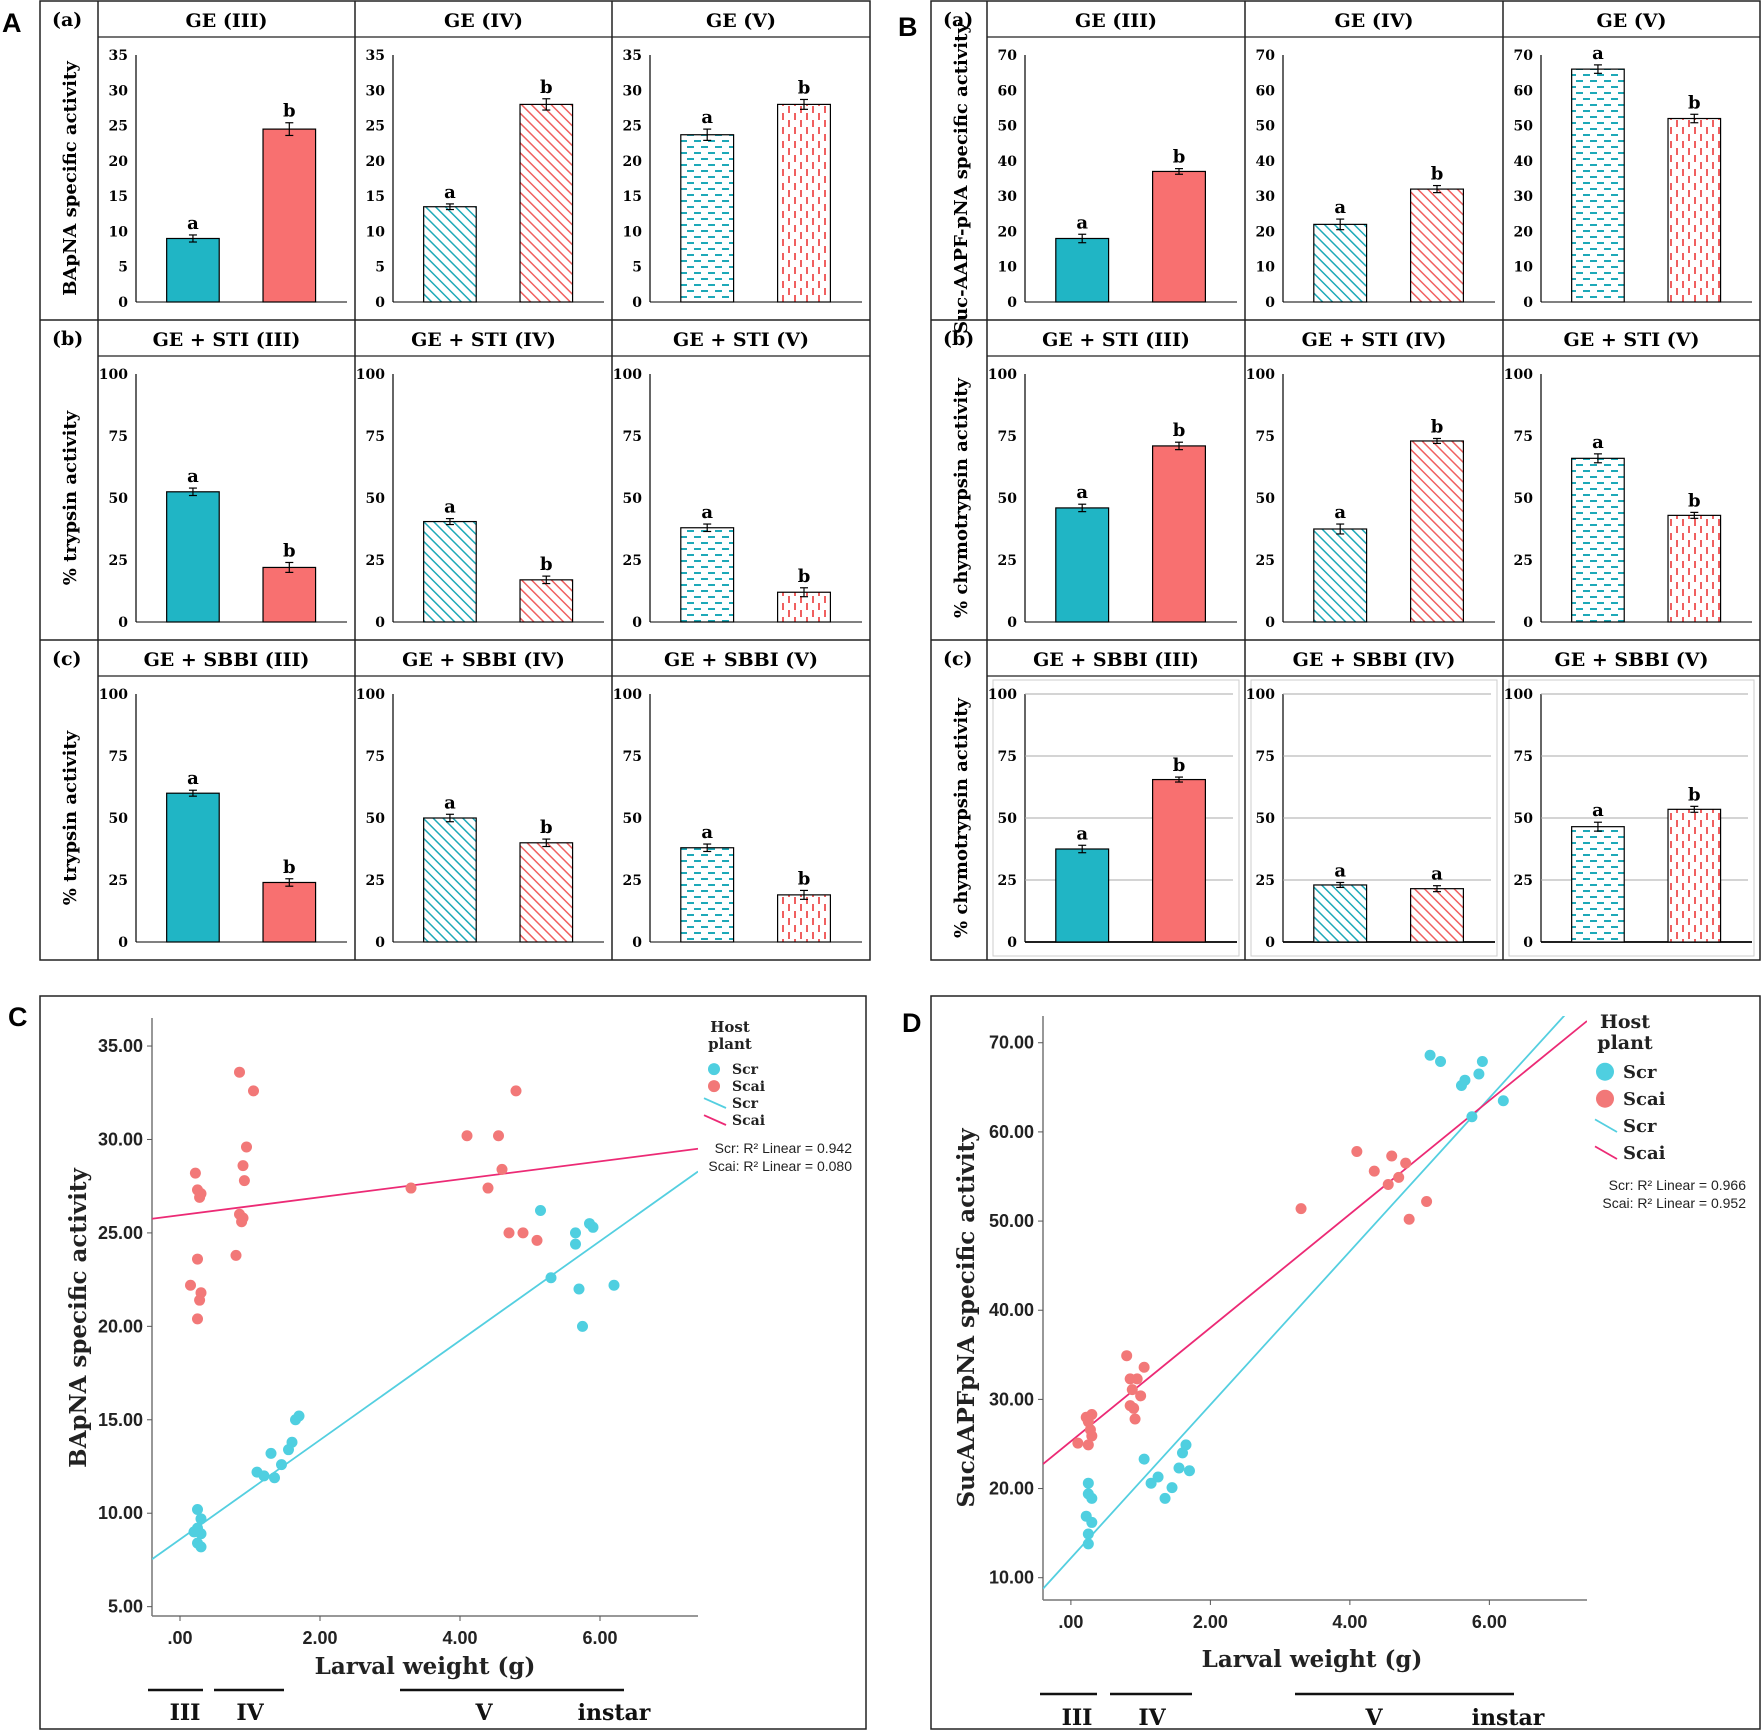  I want to click on panel-b-cell-title: GE + SBBI (III), so click(1116, 660).